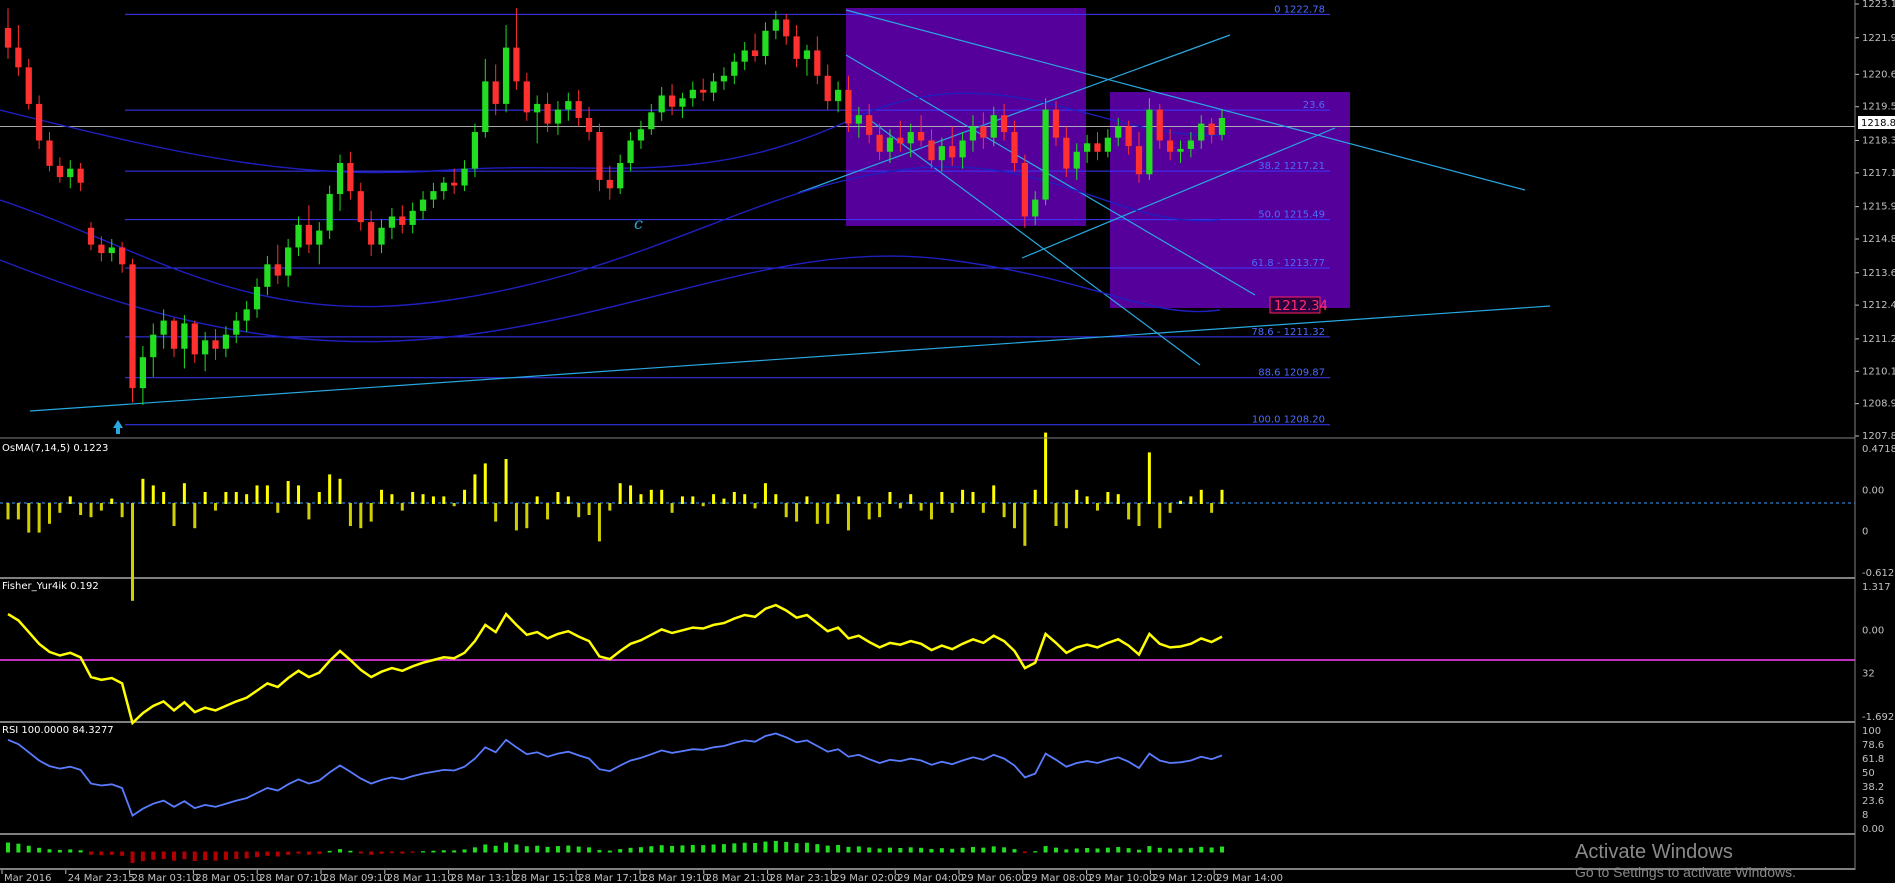 The height and width of the screenshot is (883, 1895). What do you see at coordinates (58, 730) in the screenshot?
I see `indicator-title: RSI 100.0000 84.3277` at bounding box center [58, 730].